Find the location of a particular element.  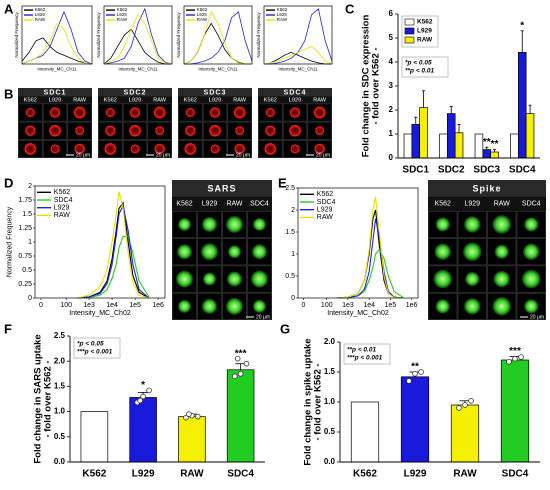

y-tick-label: 2.0 is located at coordinates (330, 341).